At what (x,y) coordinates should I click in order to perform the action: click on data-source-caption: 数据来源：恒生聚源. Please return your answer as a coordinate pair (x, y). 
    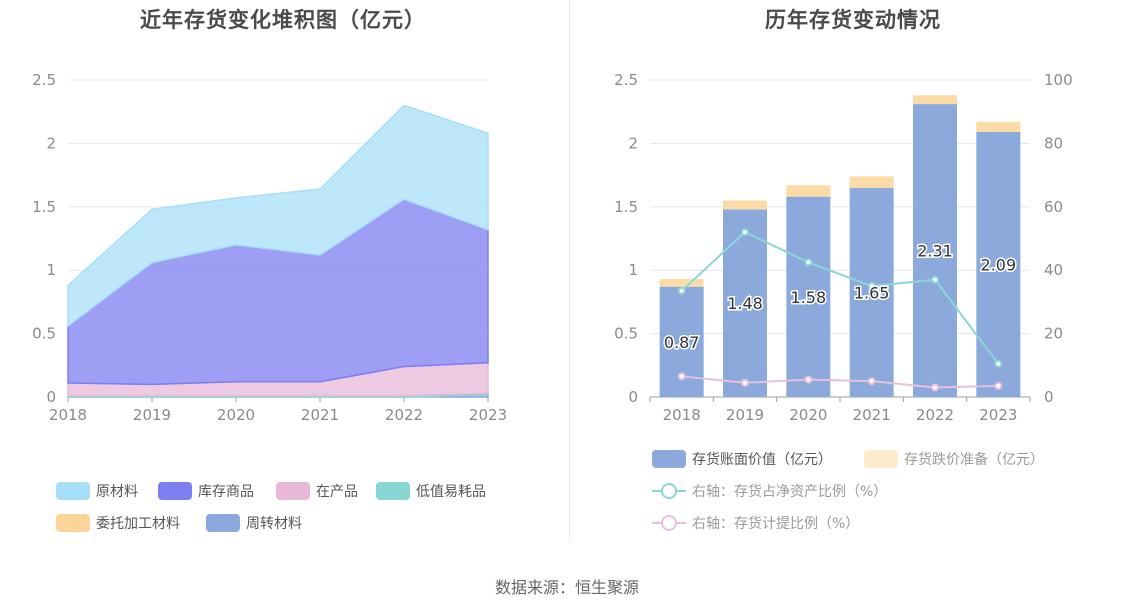
    Looking at the image, I should click on (566, 587).